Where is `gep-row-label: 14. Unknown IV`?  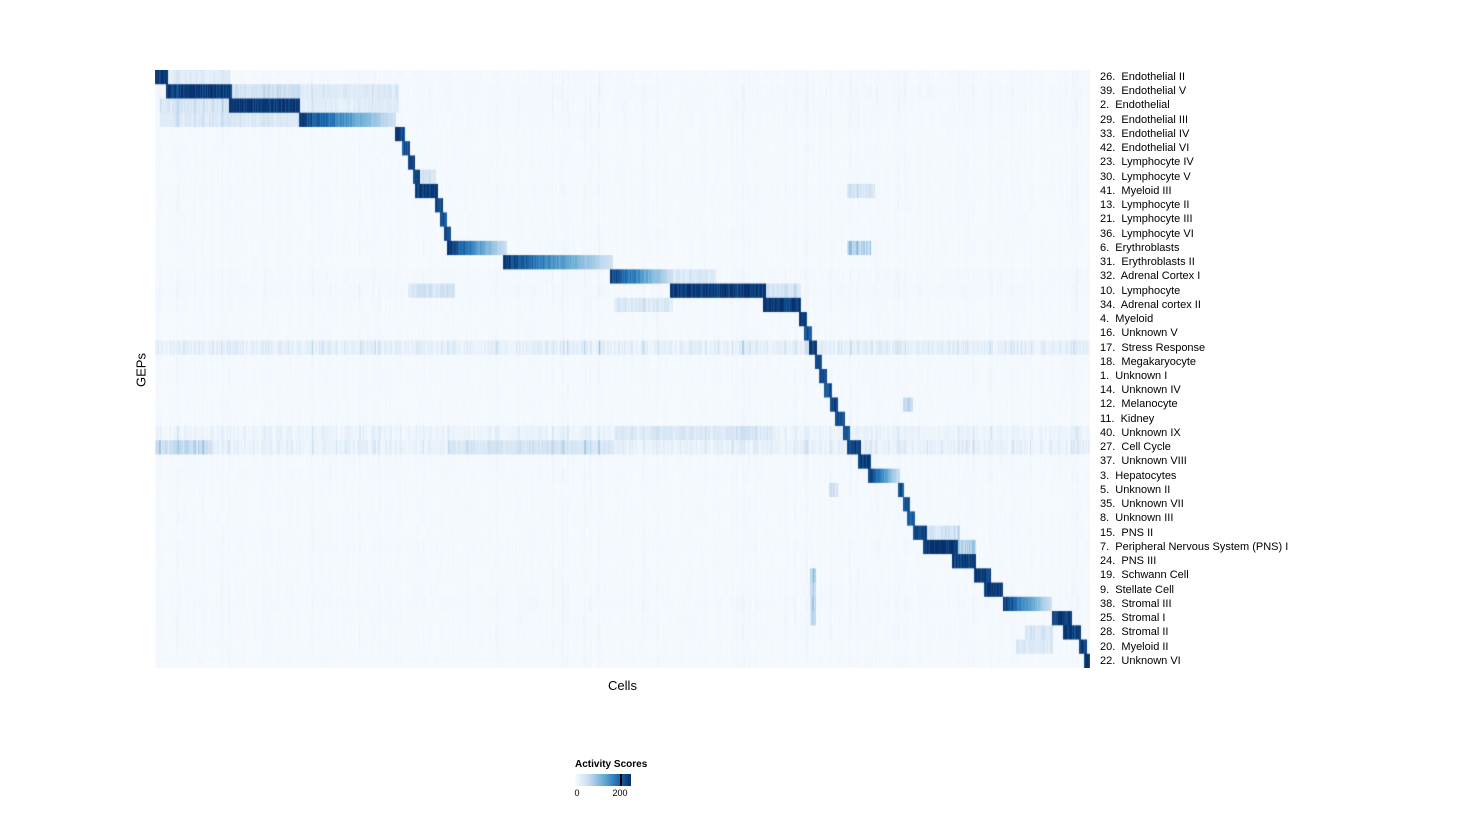 gep-row-label: 14. Unknown IV is located at coordinates (1140, 390).